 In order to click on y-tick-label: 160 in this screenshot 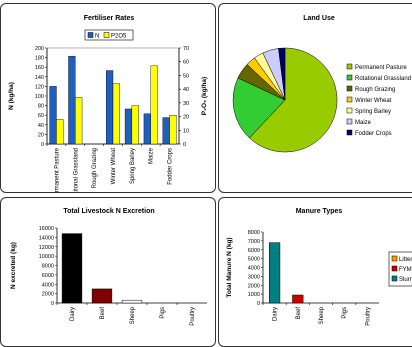, I will do `click(39, 68)`.